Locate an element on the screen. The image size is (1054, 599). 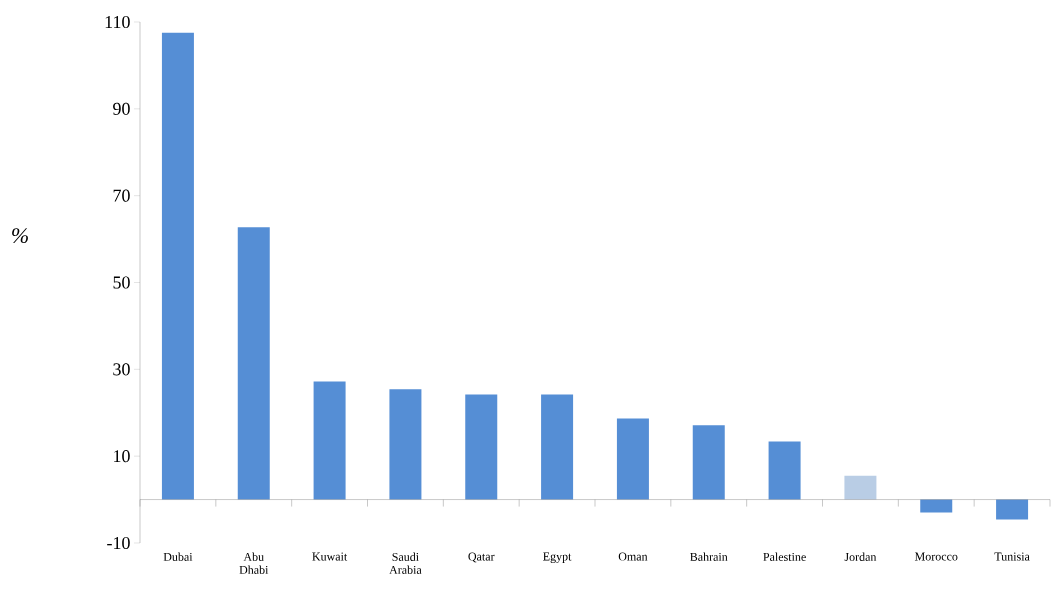
x-tick-label: Dubai is located at coordinates (178, 556).